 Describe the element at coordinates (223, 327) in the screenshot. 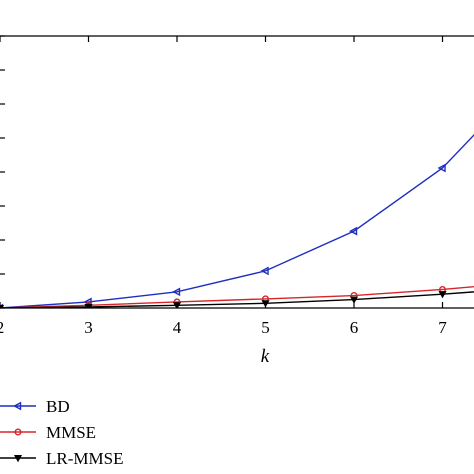

I see `x-tick-labels: 2 3 4 5 6 7` at that location.